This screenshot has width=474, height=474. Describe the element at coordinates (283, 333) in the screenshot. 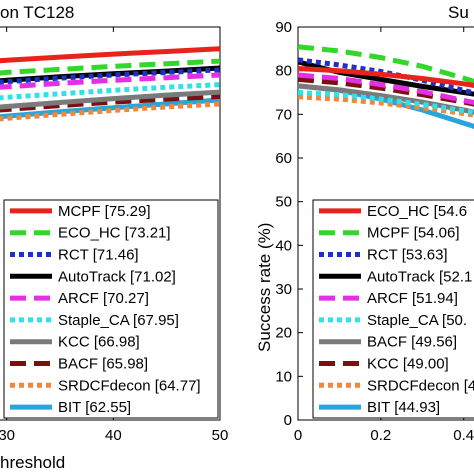

I see `y-tick-label: 20` at that location.